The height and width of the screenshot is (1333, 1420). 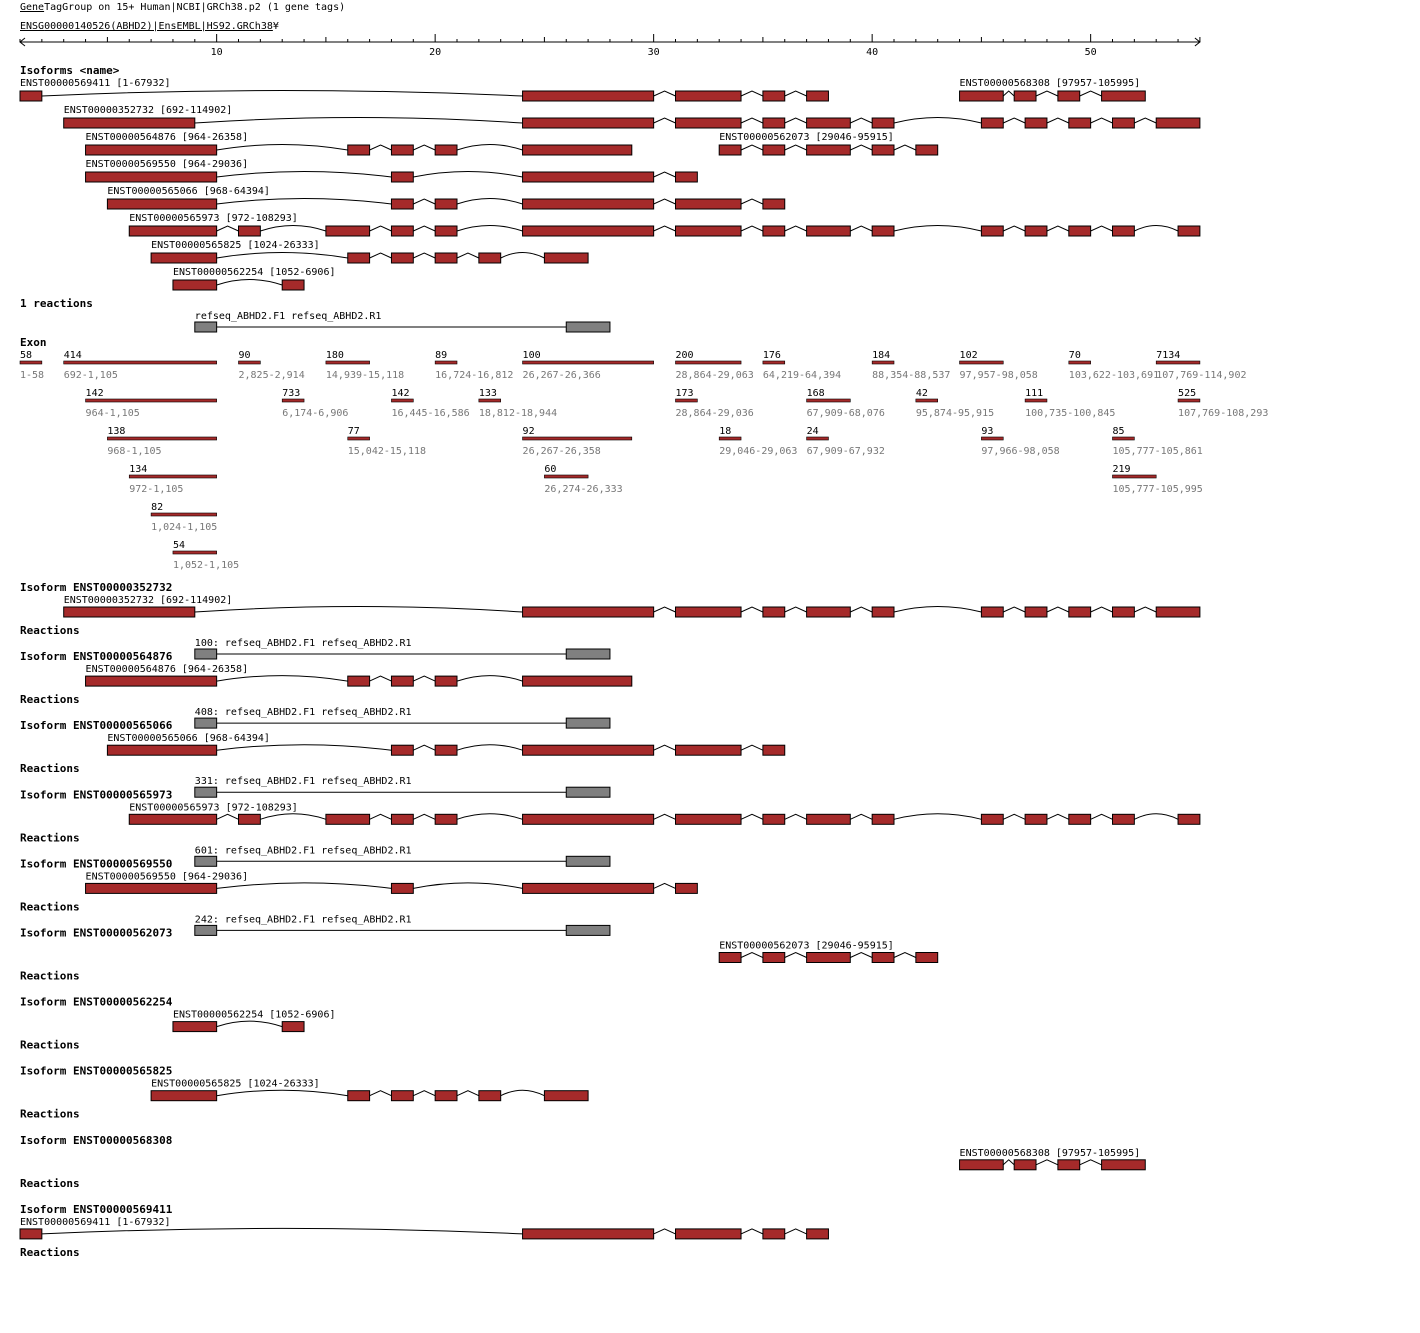 I want to click on reactions-title: Reactions, so click(x=50, y=837).